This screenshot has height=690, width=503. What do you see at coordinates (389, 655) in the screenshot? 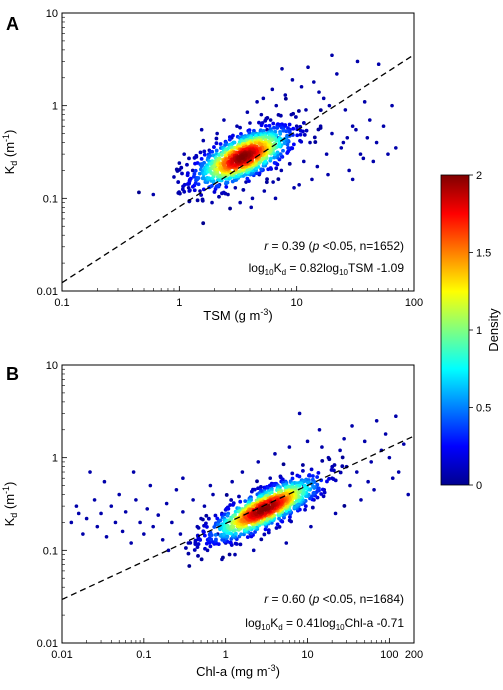
I see `x-tick-label: 100` at bounding box center [389, 655].